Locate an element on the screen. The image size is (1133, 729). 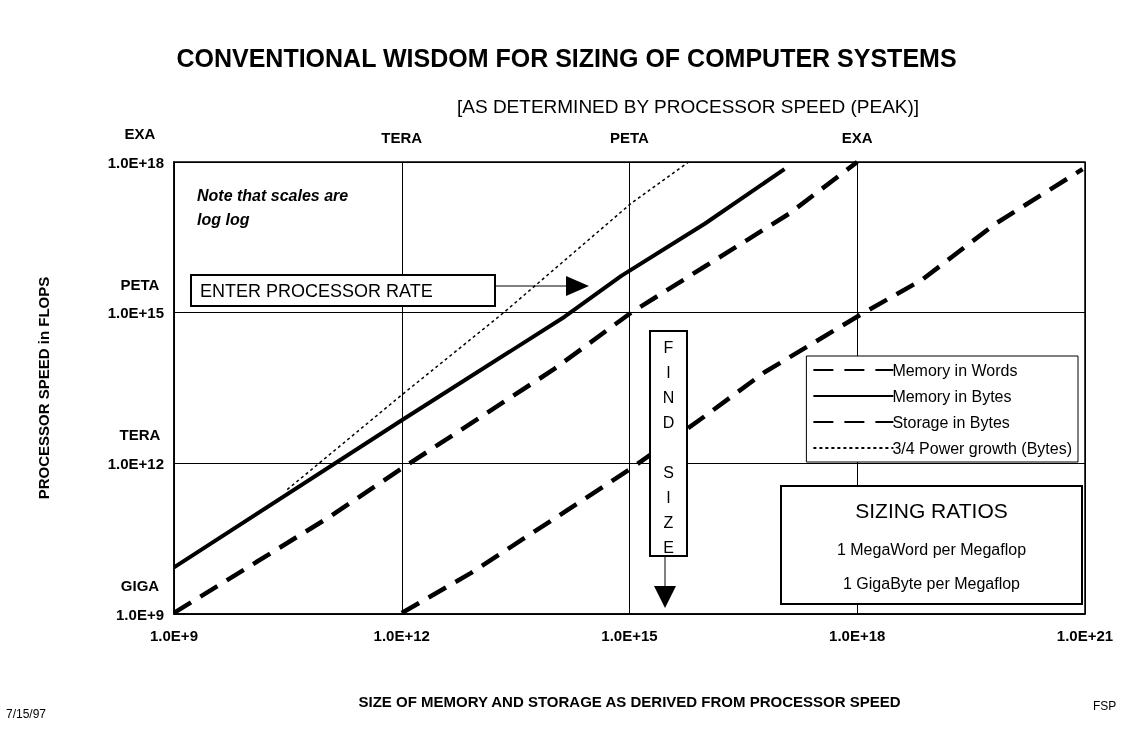
x-tick-label: 1.0E+15 is located at coordinates (629, 635).